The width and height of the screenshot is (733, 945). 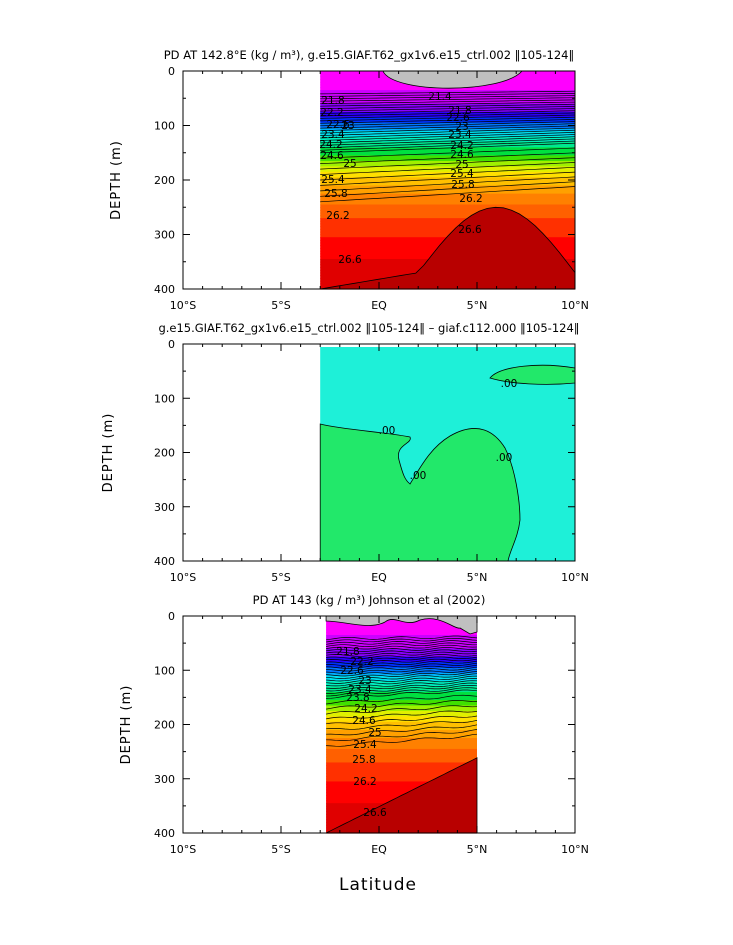 What do you see at coordinates (575, 305) in the screenshot?
I see `x-tick-label: 10°N` at bounding box center [575, 305].